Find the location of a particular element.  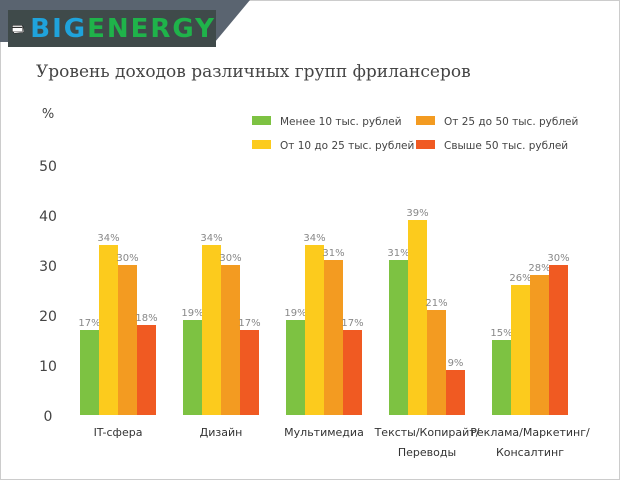

y-tick-label: 30 is located at coordinates (48, 267).